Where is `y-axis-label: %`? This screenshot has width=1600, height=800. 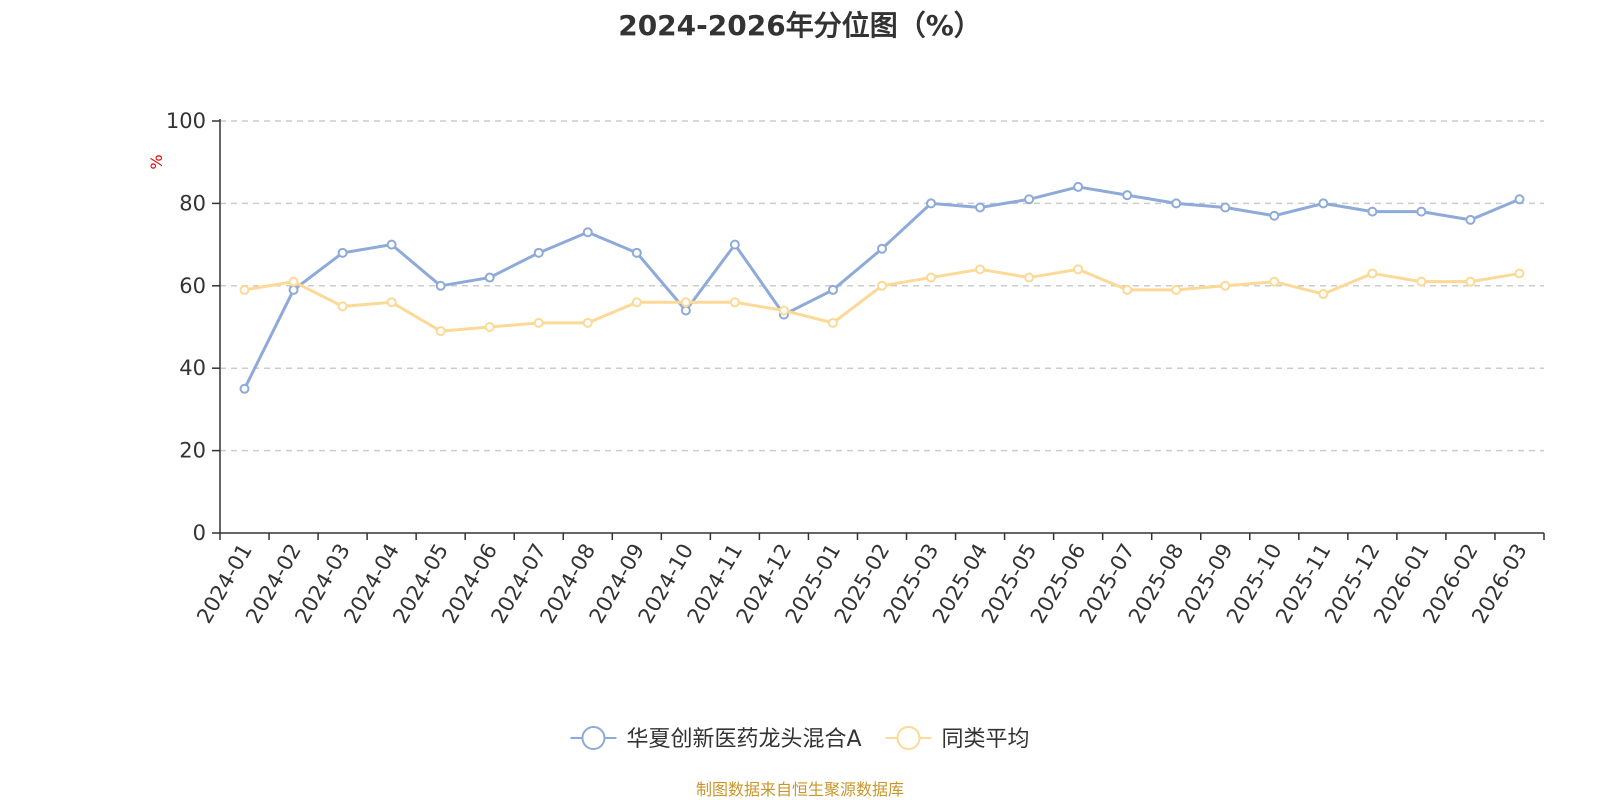
y-axis-label: % is located at coordinates (156, 161).